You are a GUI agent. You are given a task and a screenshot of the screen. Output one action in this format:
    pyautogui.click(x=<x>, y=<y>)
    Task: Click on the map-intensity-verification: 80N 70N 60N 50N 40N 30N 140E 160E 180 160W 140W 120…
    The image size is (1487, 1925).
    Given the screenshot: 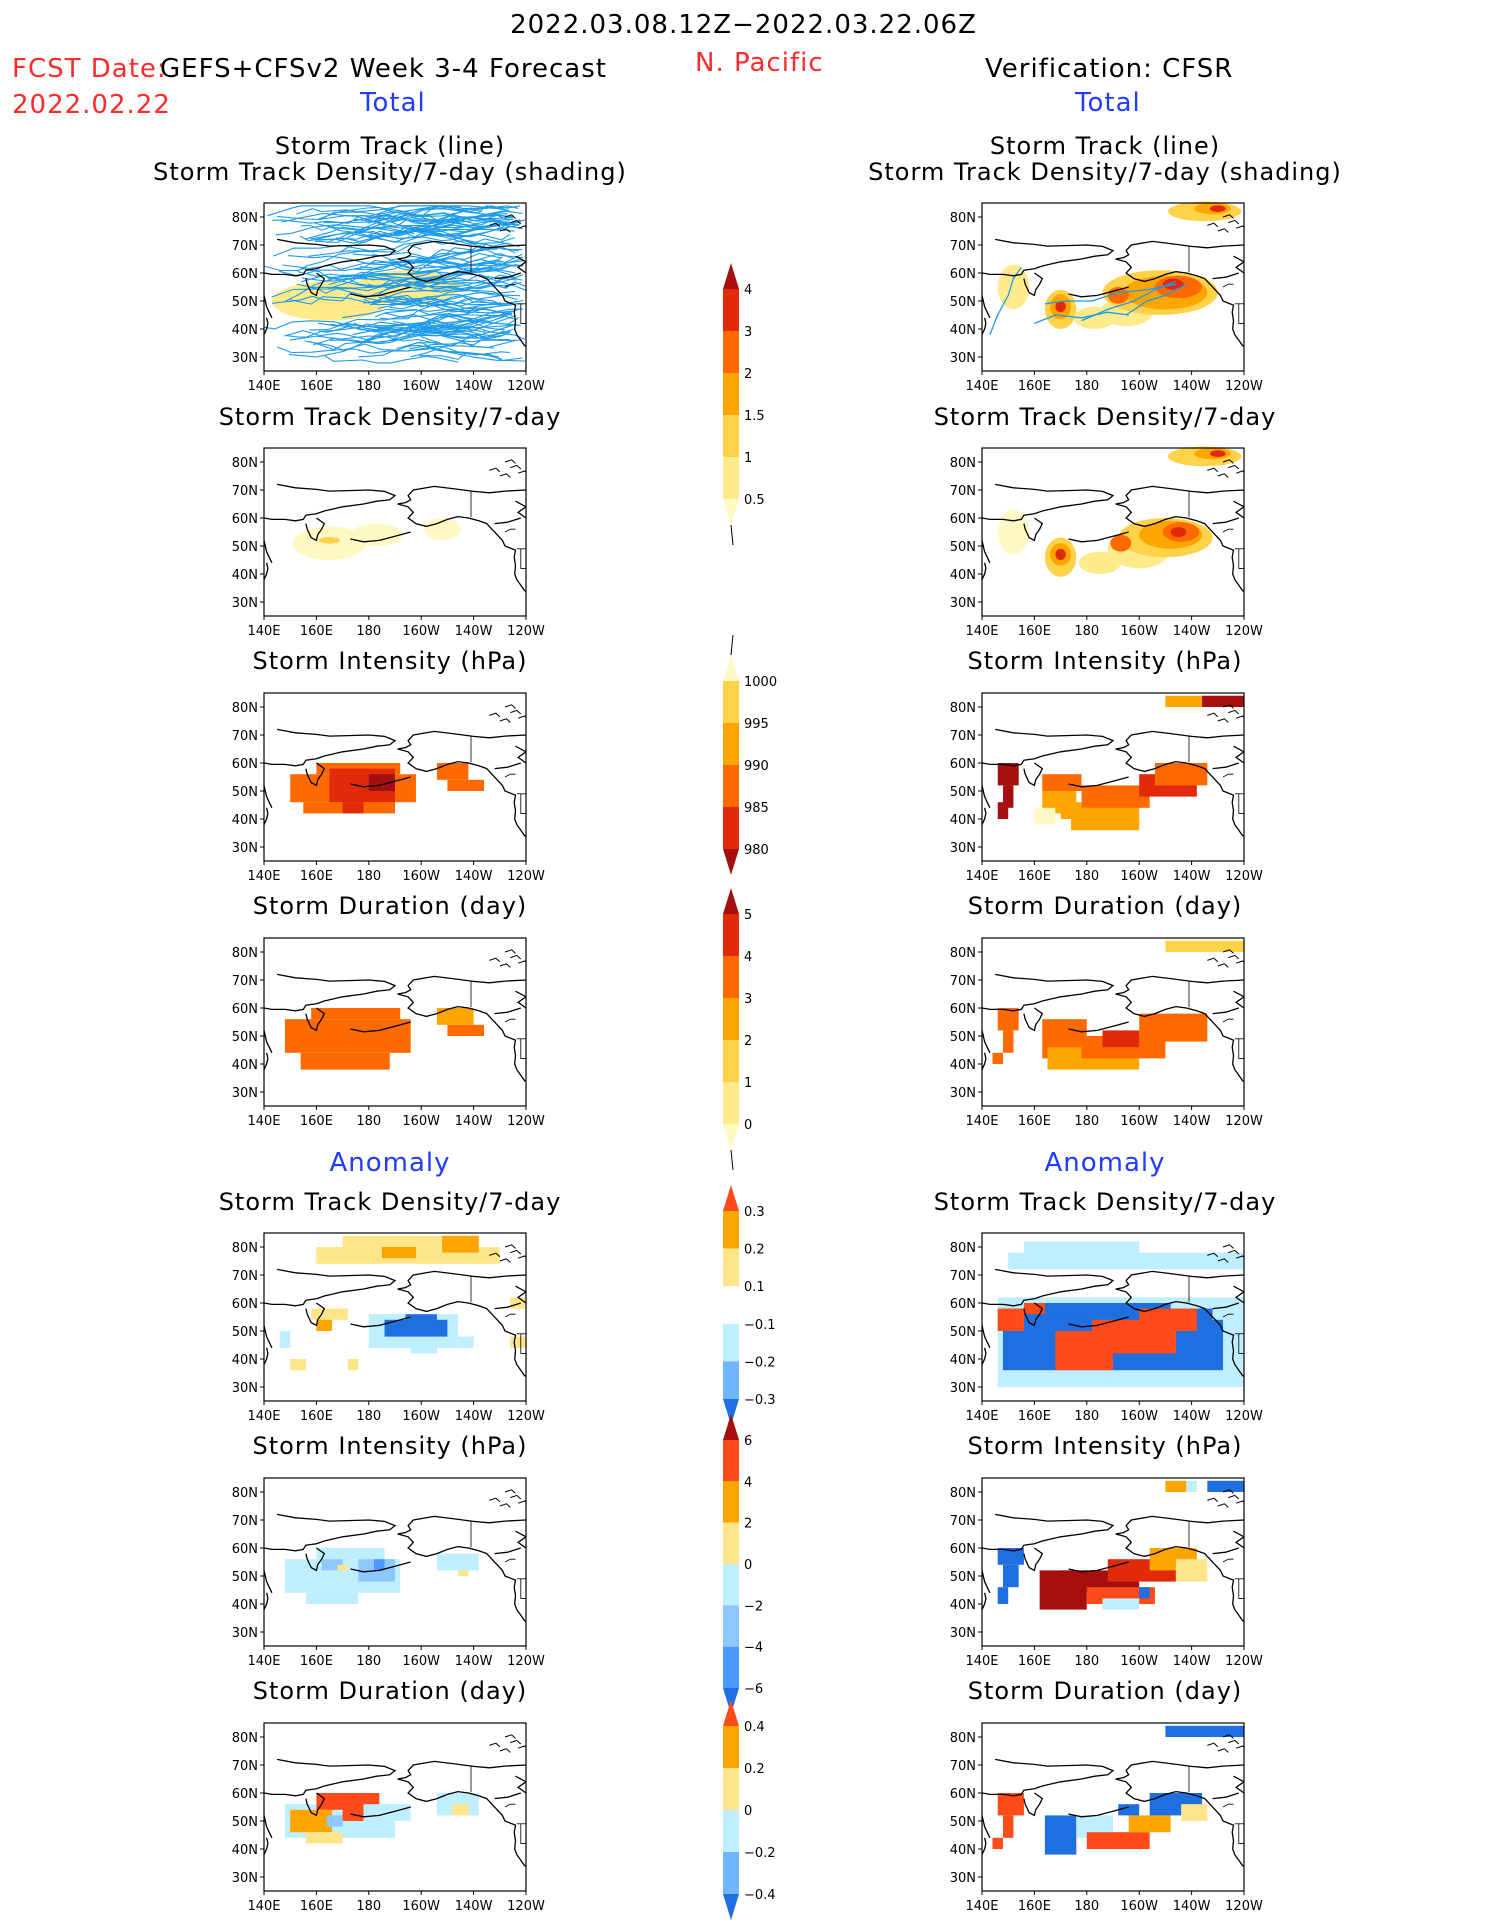 What is the action you would take?
    pyautogui.click(x=1106, y=788)
    